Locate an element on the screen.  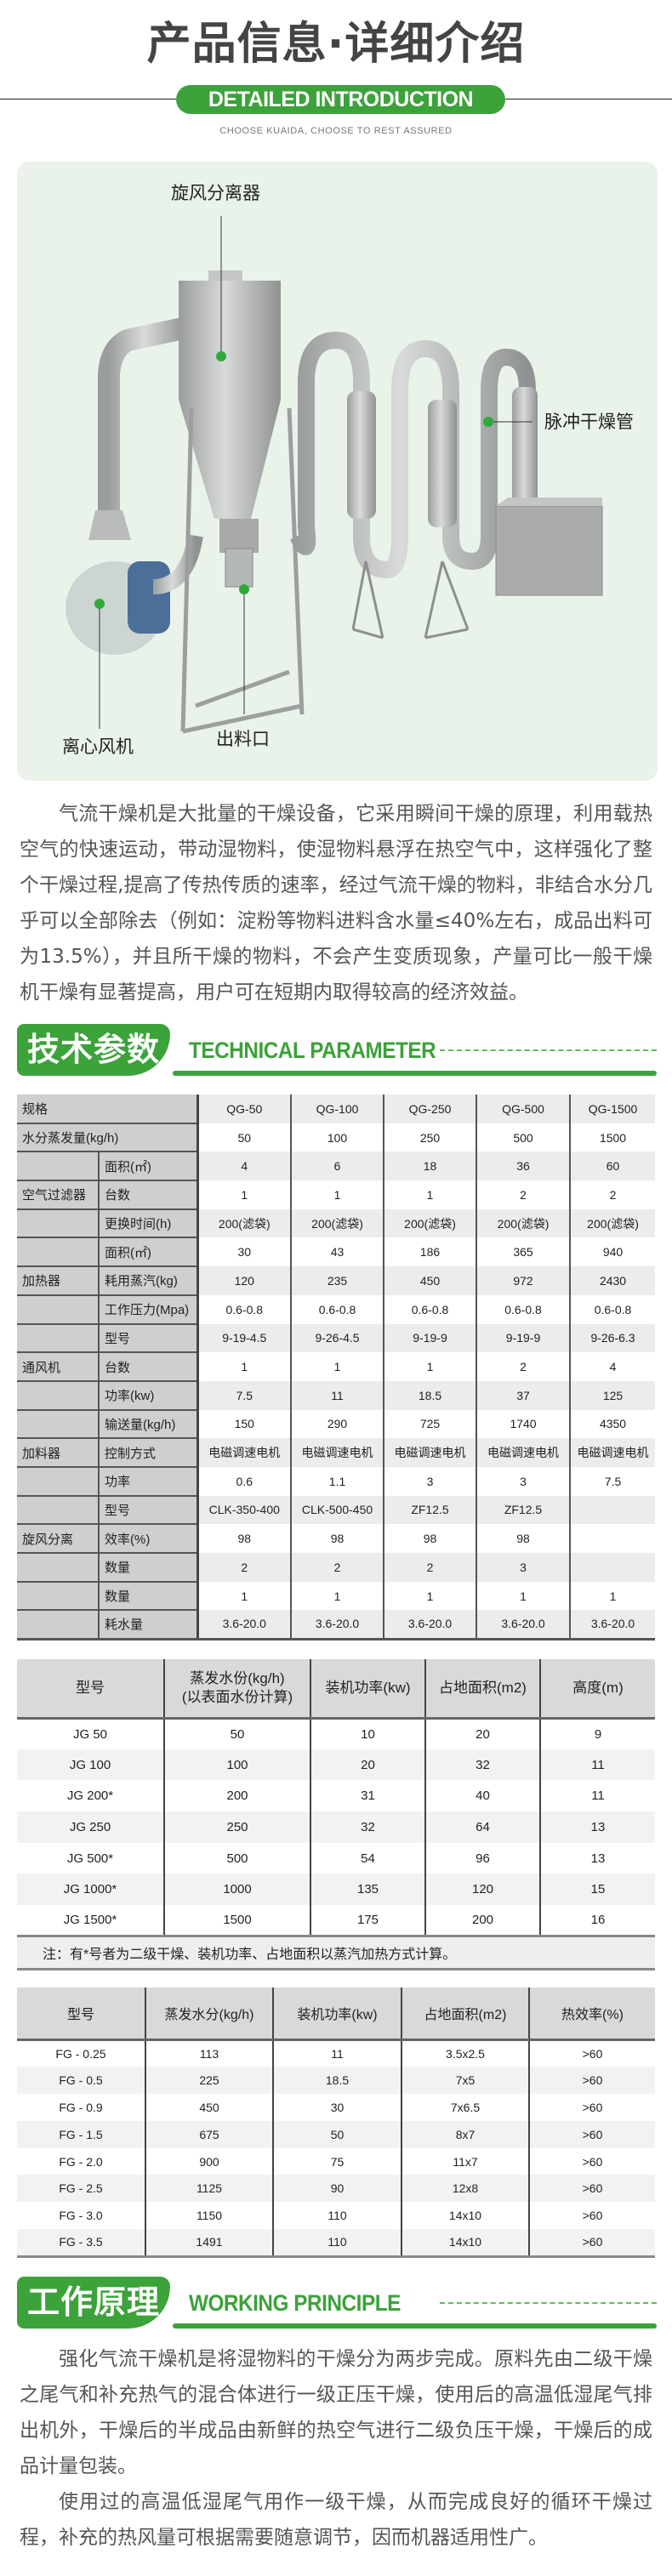
table-cell: FG - 2.5 is located at coordinates (81, 2189).